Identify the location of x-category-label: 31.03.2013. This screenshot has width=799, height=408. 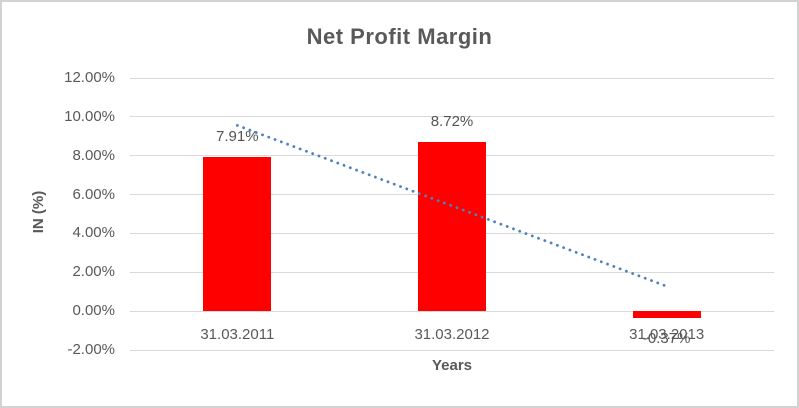
(667, 335).